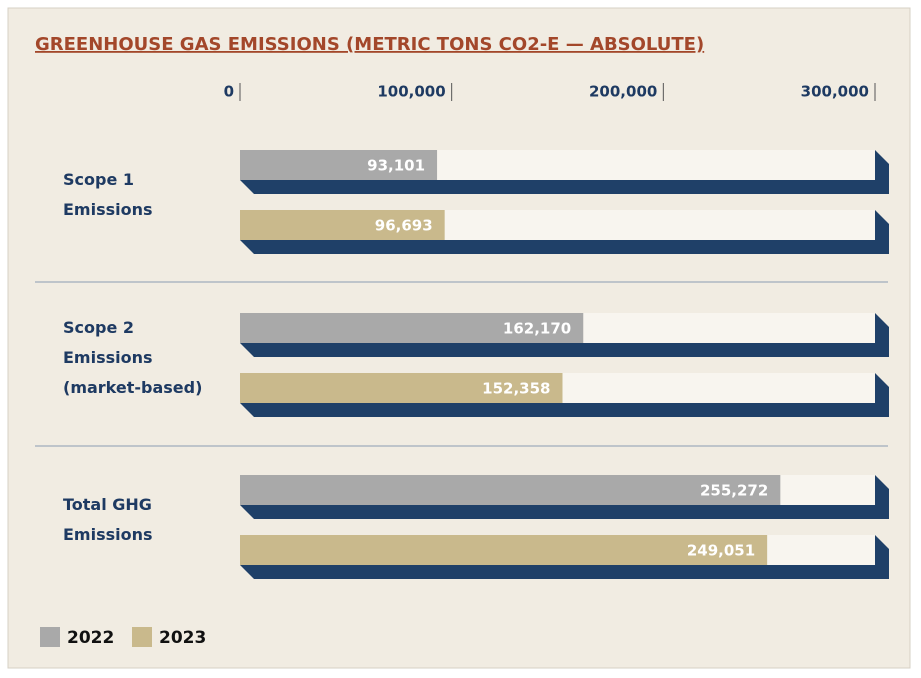 Image resolution: width=921 pixels, height=678 pixels. What do you see at coordinates (516, 389) in the screenshot?
I see `value-label: 152,358` at bounding box center [516, 389].